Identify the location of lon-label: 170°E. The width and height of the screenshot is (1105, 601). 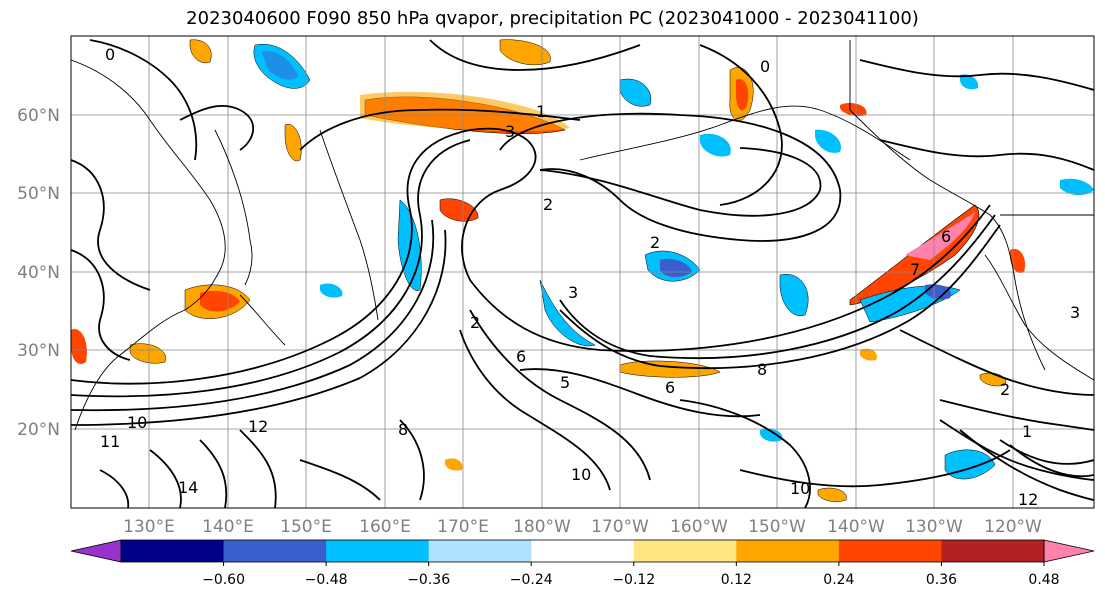
(463, 527).